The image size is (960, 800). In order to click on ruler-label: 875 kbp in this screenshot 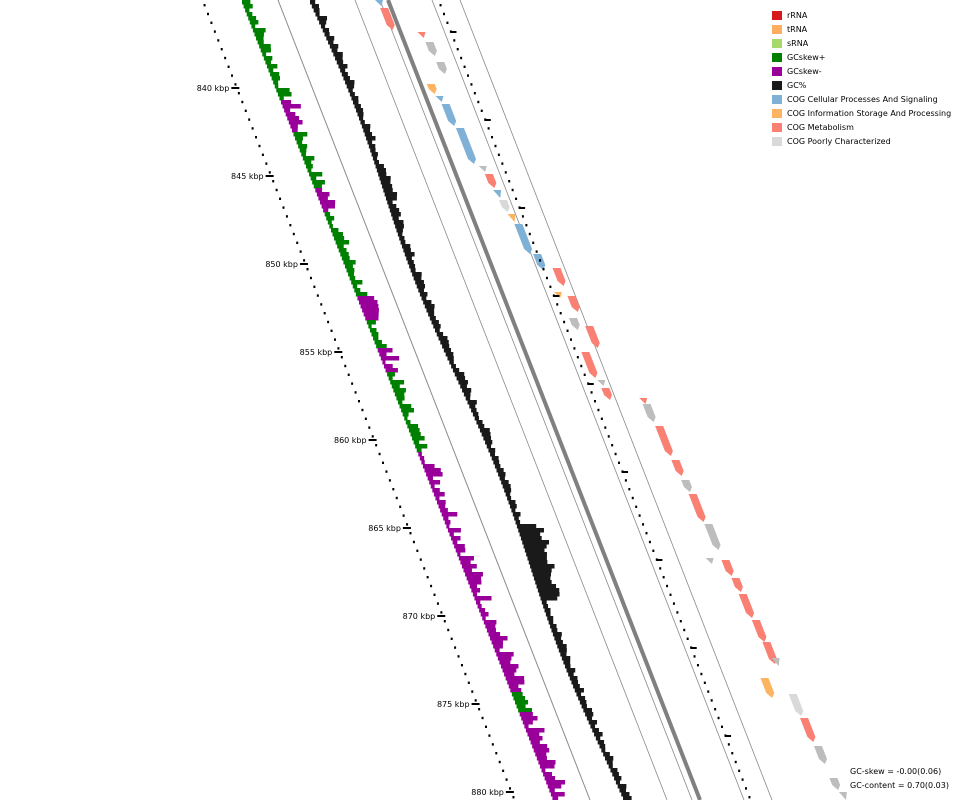, I will do `click(453, 704)`.